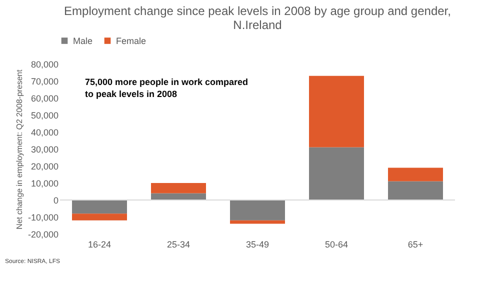 This screenshot has height=293, width=480. I want to click on x-tick-label: 16-24, so click(100, 245).